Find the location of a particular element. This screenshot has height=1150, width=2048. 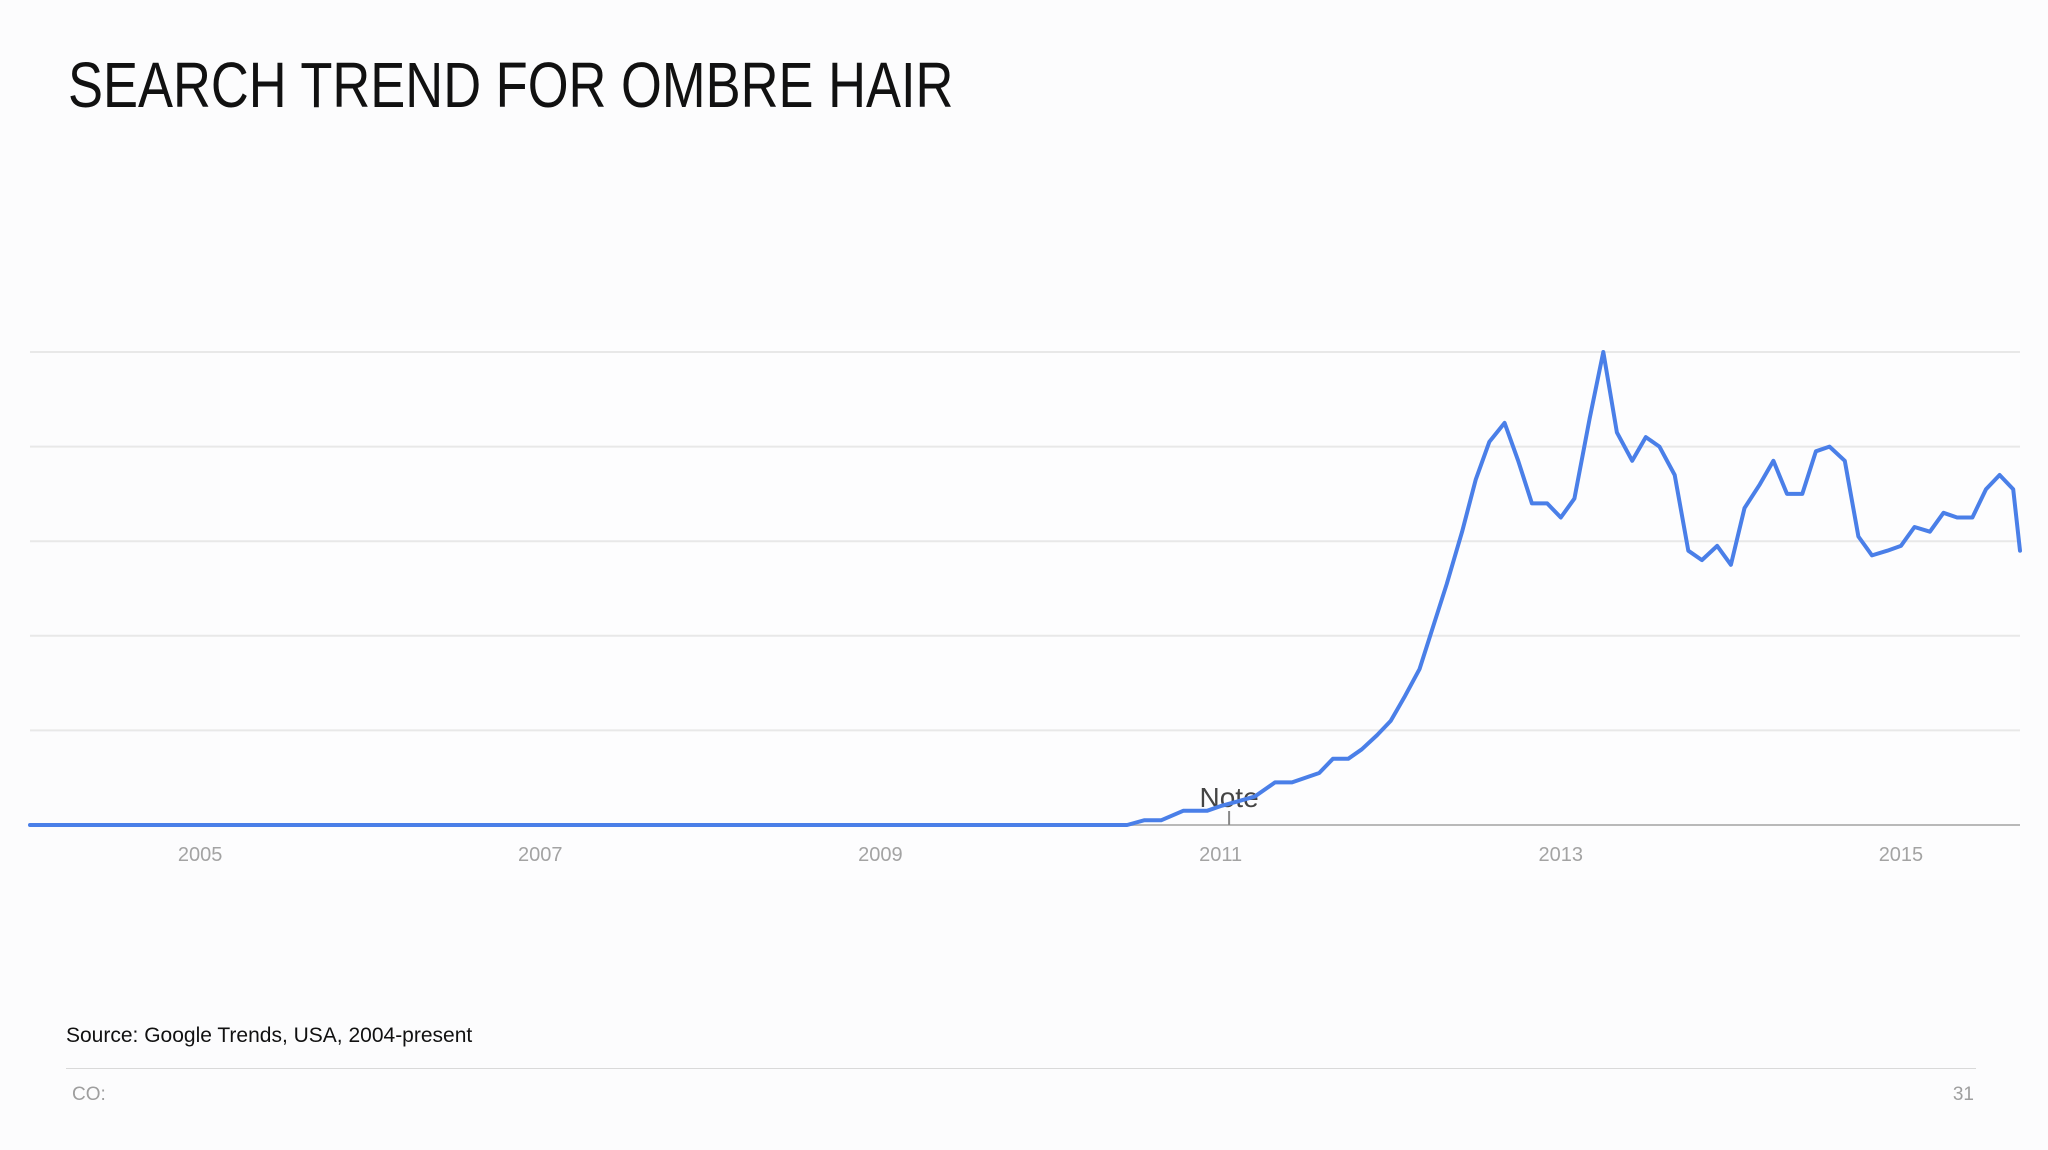

x-tick-label: 2005 is located at coordinates (200, 855).